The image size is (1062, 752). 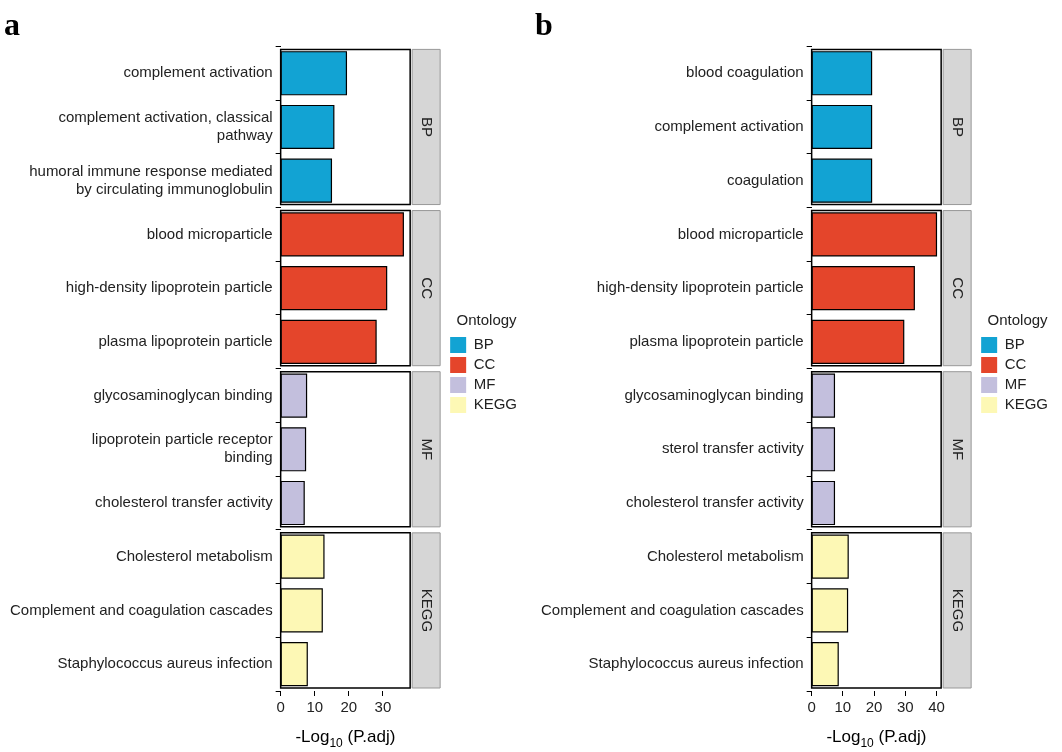 What do you see at coordinates (733, 448) in the screenshot?
I see `y-tick-label: sterol transfer activity` at bounding box center [733, 448].